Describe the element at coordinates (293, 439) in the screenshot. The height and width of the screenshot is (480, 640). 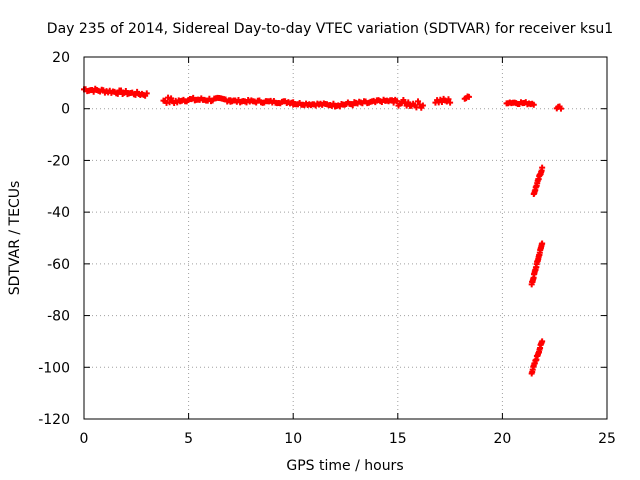
I see `x-tick-label: 10` at that location.